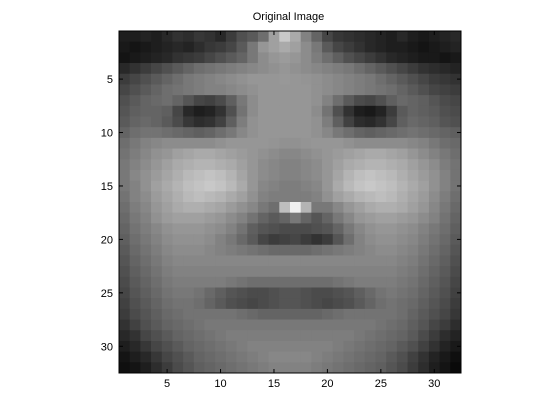 This screenshot has height=420, width=560. Describe the element at coordinates (167, 384) in the screenshot. I see `x-tick-label: 5` at that location.